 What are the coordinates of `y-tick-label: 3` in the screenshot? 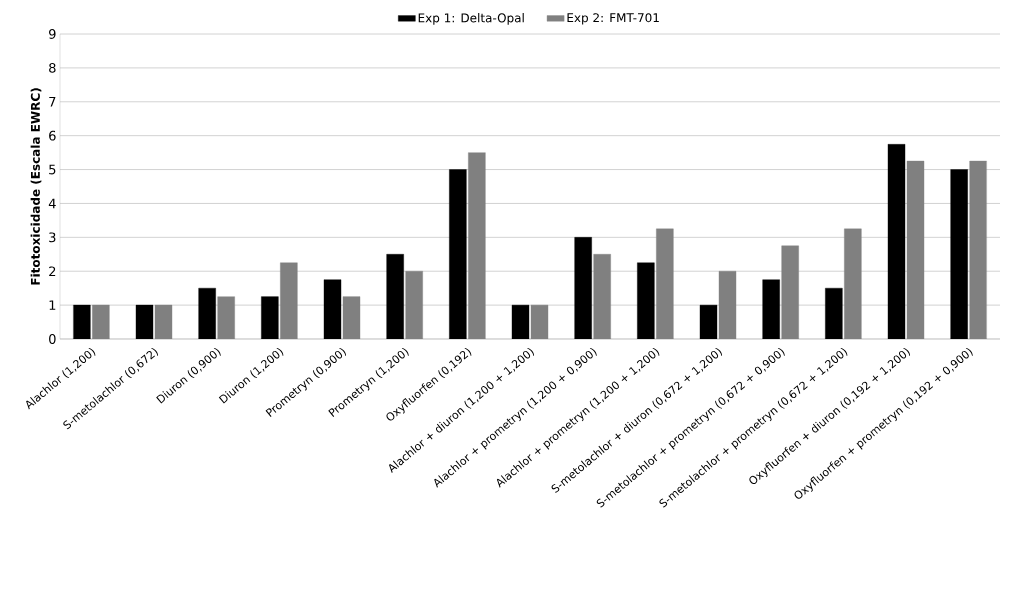 It's located at (52, 237).